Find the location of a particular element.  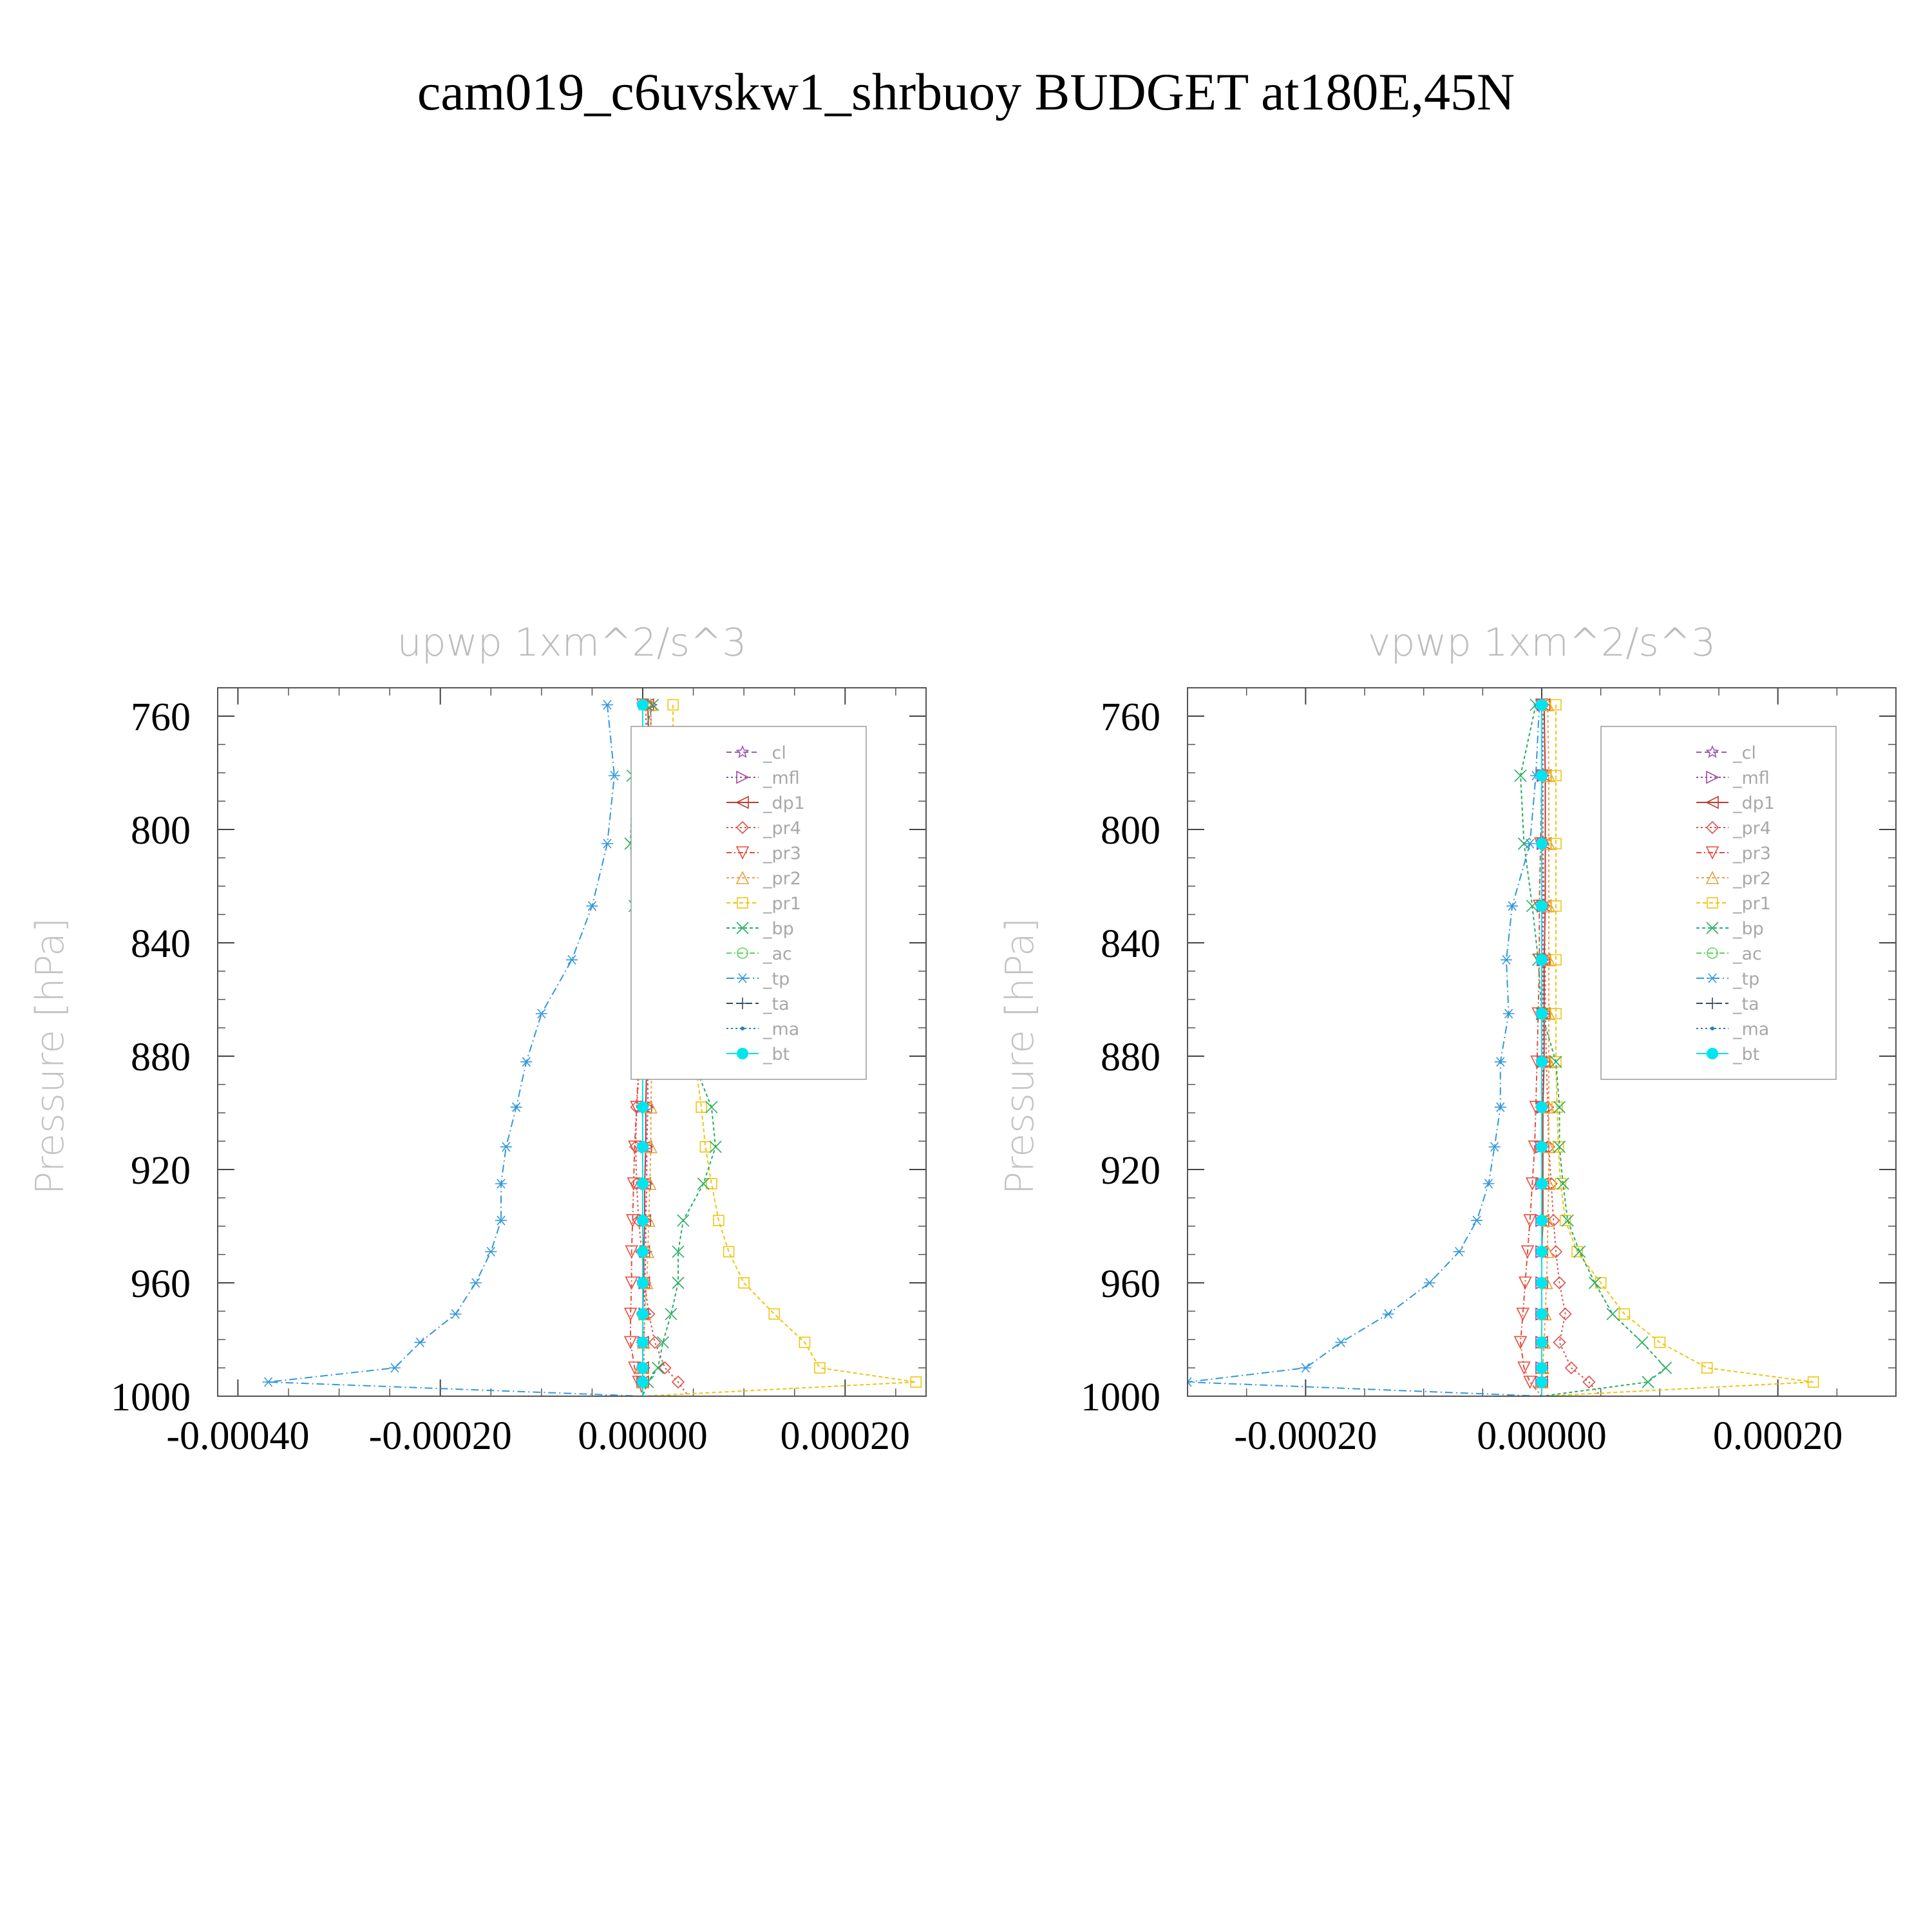

y-tick-label: 960 is located at coordinates (1130, 1284).